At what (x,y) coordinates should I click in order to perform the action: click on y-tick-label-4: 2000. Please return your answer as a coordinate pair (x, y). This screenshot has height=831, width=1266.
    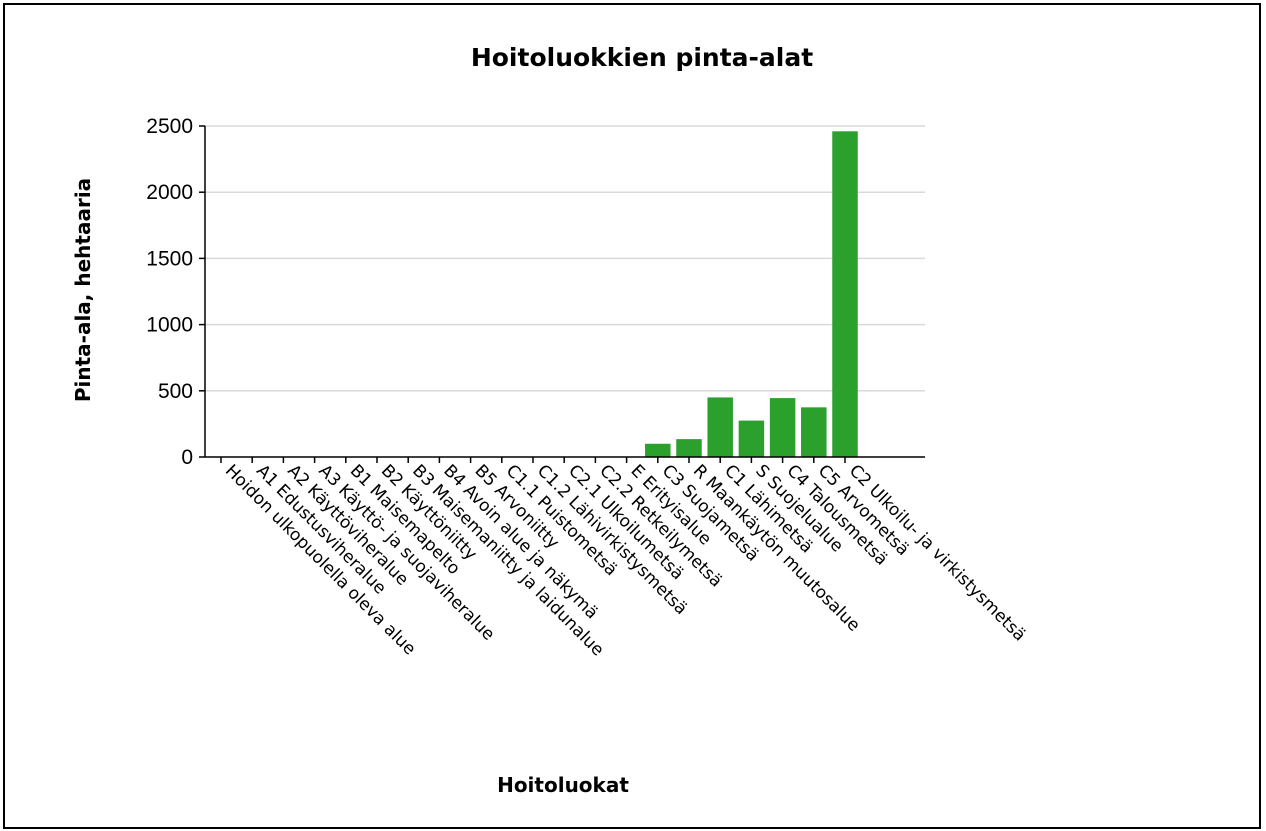
    Looking at the image, I should click on (169, 192).